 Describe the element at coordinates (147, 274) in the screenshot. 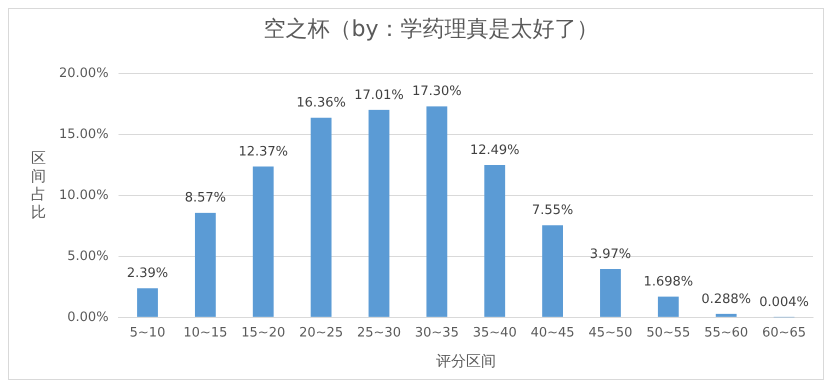

I see `data-label: 2.39%` at that location.